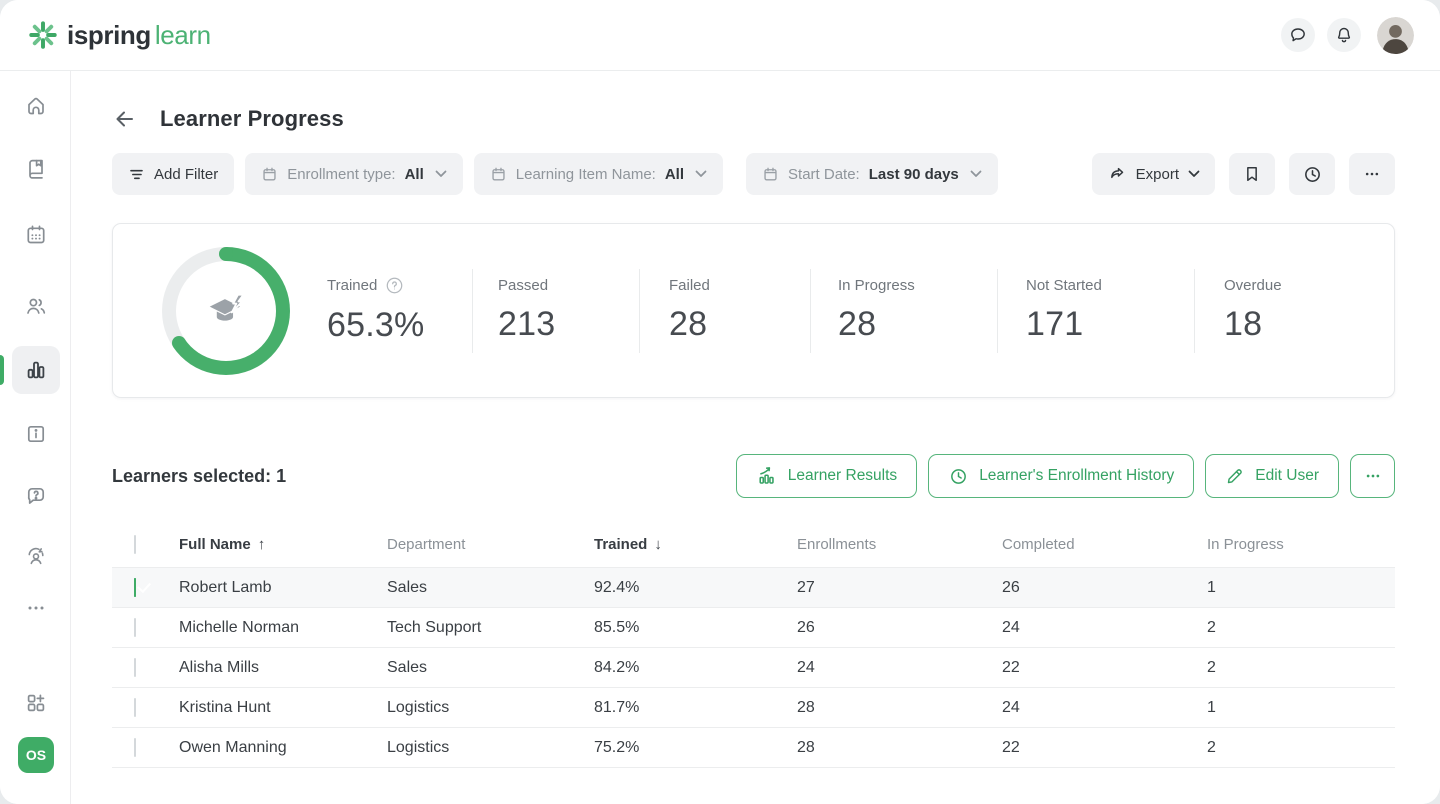  Describe the element at coordinates (1011, 707) in the screenshot. I see `cell-completed: 24` at that location.